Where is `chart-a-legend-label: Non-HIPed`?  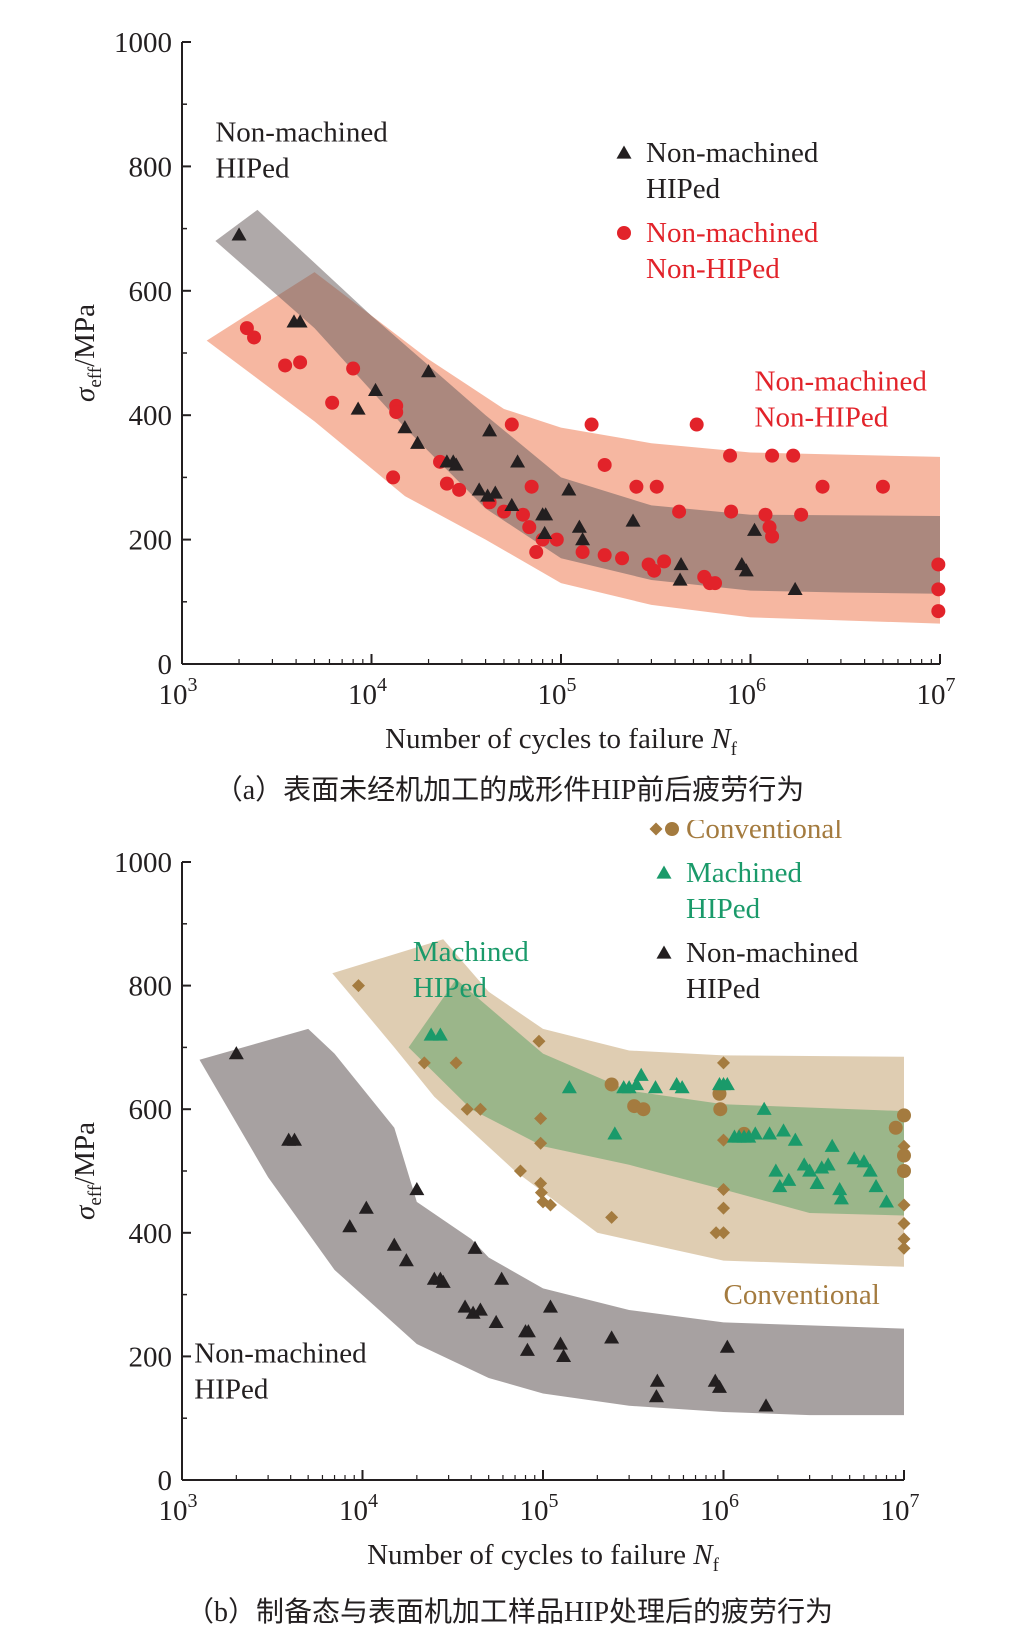
chart-a-legend-label: Non-HIPed is located at coordinates (713, 269).